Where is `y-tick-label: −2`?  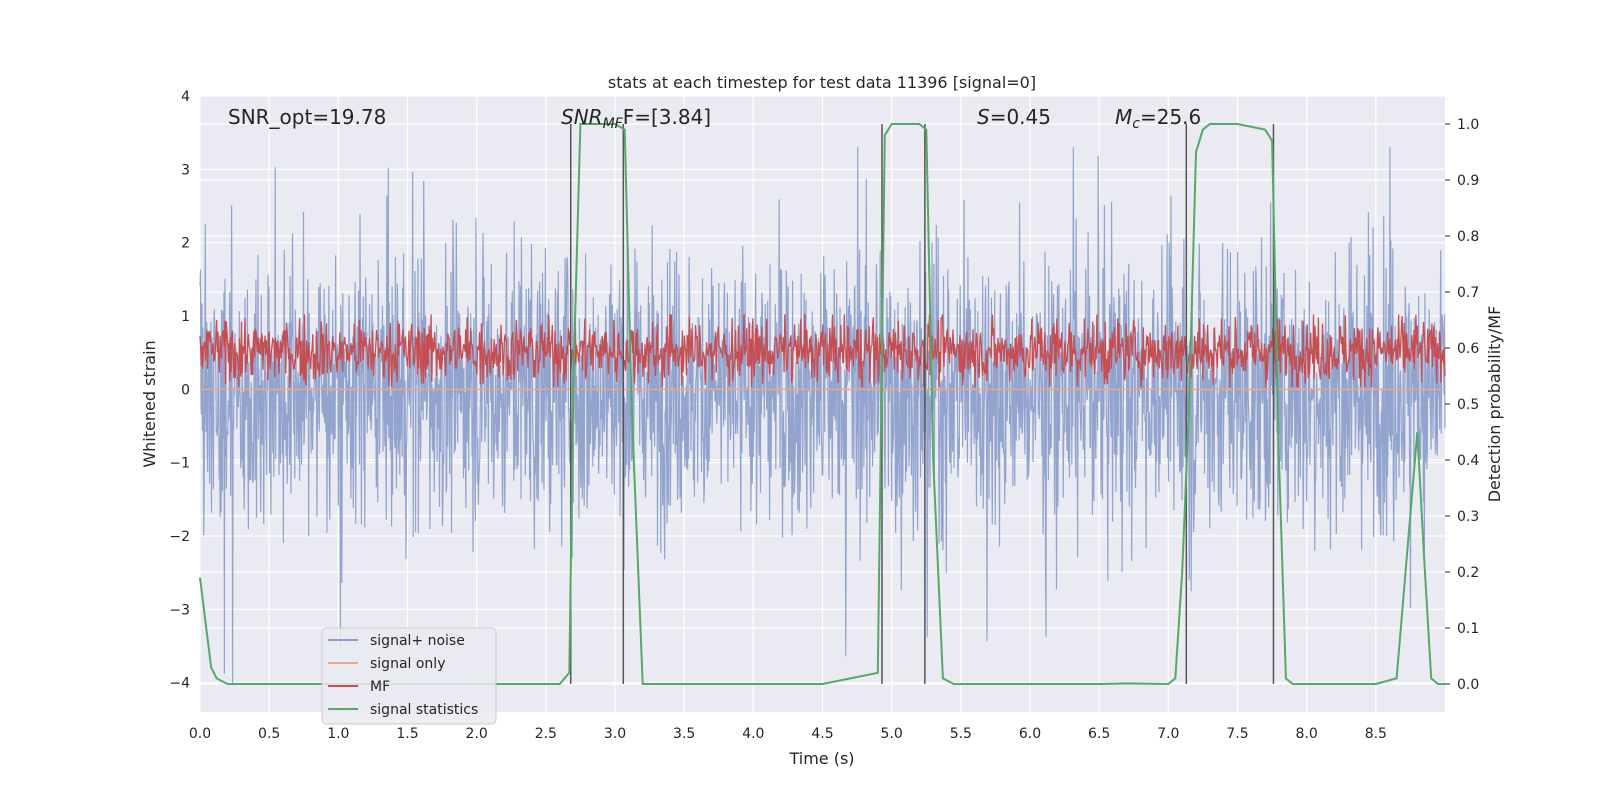 y-tick-label: −2 is located at coordinates (179, 537).